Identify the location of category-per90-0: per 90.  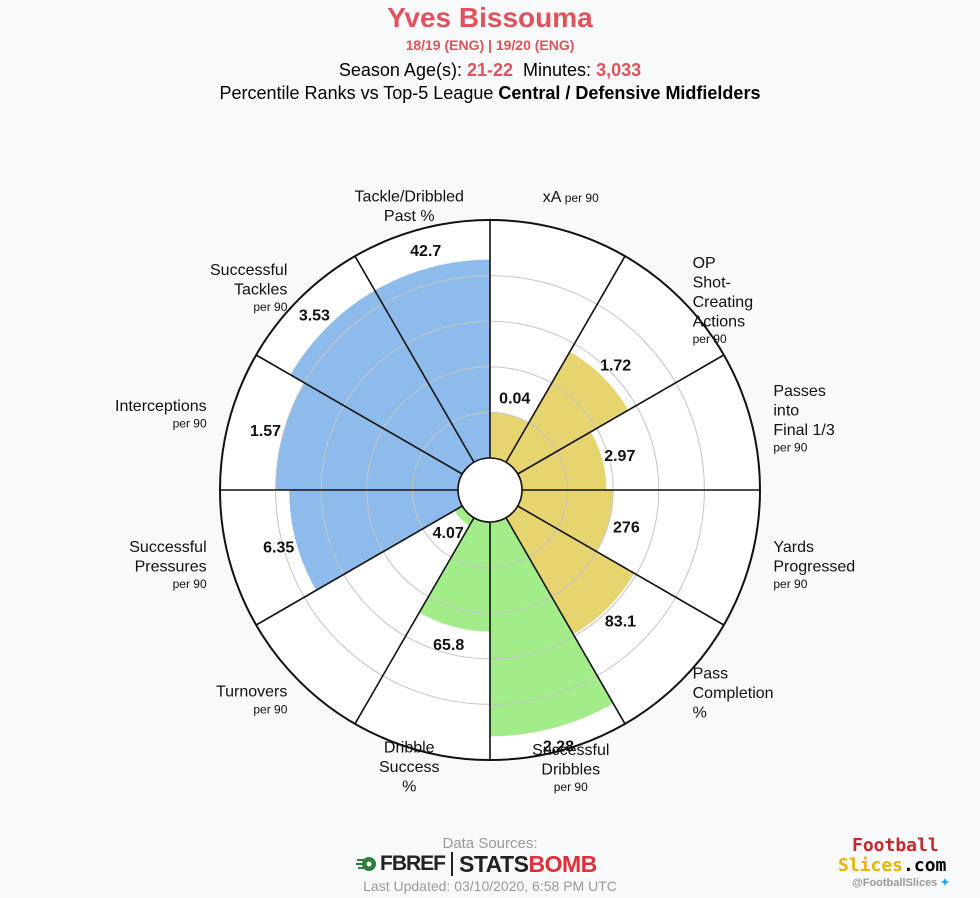
(580, 198).